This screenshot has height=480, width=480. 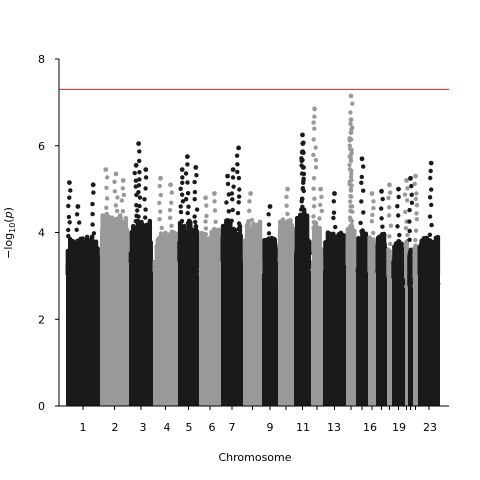 What do you see at coordinates (398, 296) in the screenshot?
I see `chromosome-19-points` at bounding box center [398, 296].